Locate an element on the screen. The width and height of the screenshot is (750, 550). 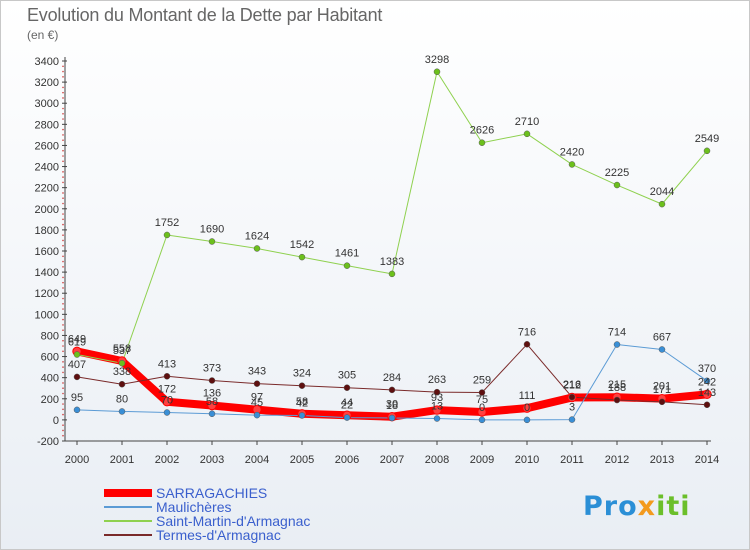
data-label: 212 is located at coordinates (572, 386).